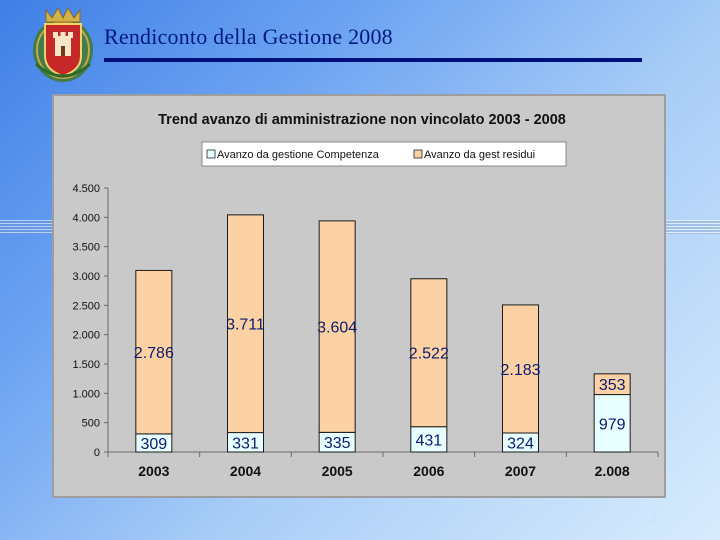  I want to click on y-tick-label: 1.000, so click(86, 394).